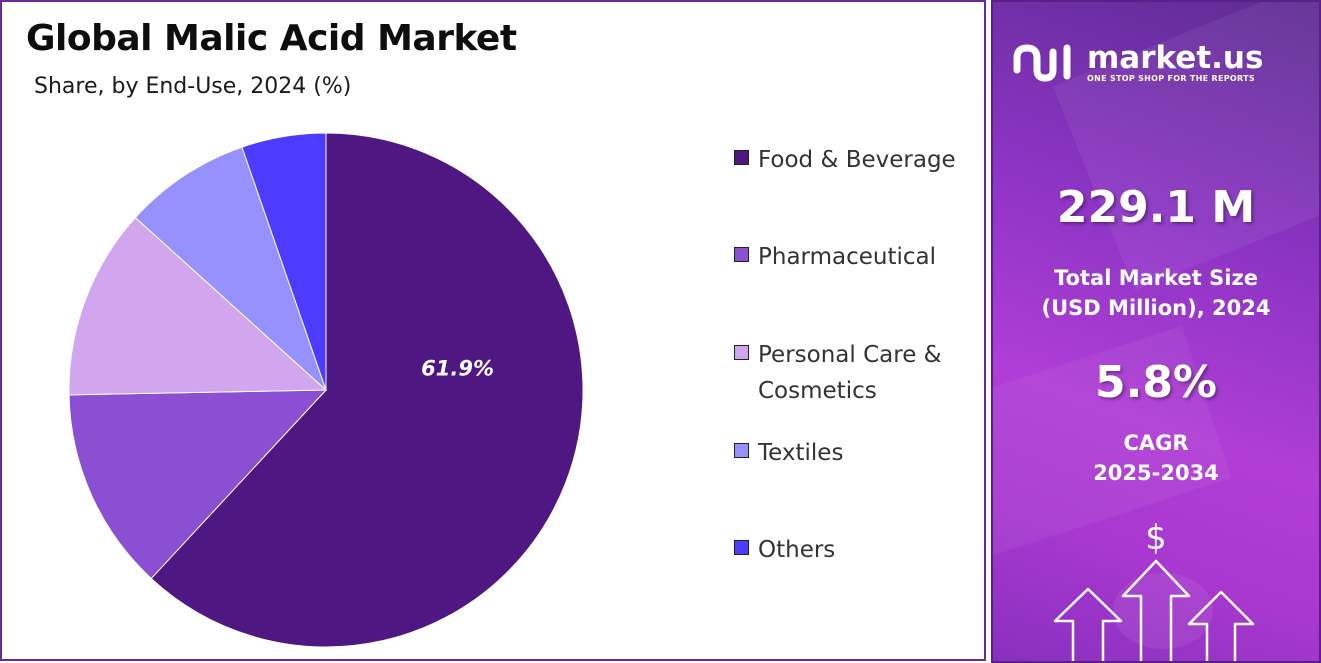  I want to click on pie-slice-textiles, so click(230, 268).